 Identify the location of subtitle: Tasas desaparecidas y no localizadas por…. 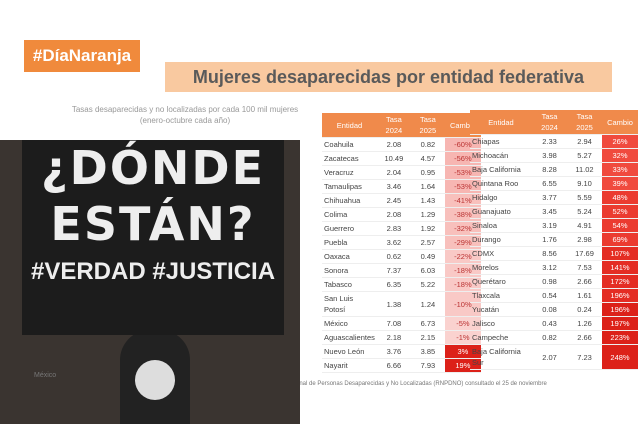
(185, 115).